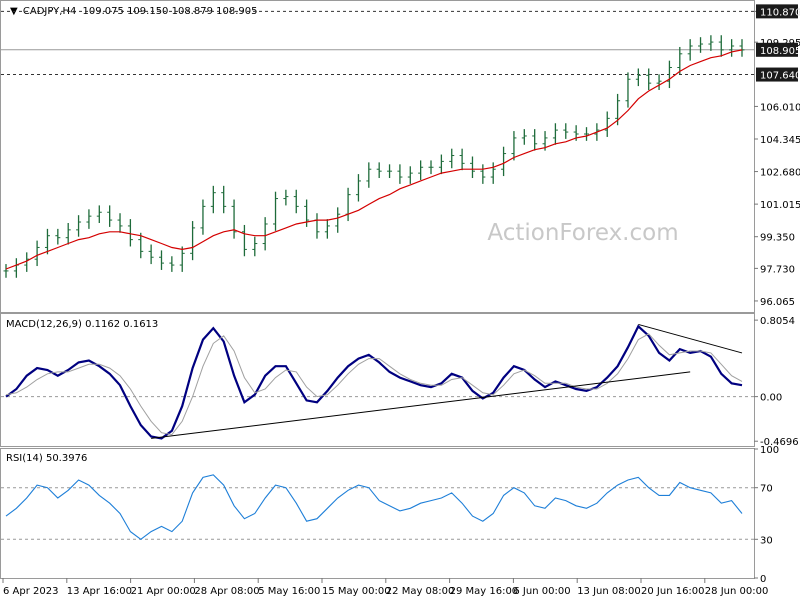  I want to click on price-y-tick-label: 106.010, so click(780, 107).